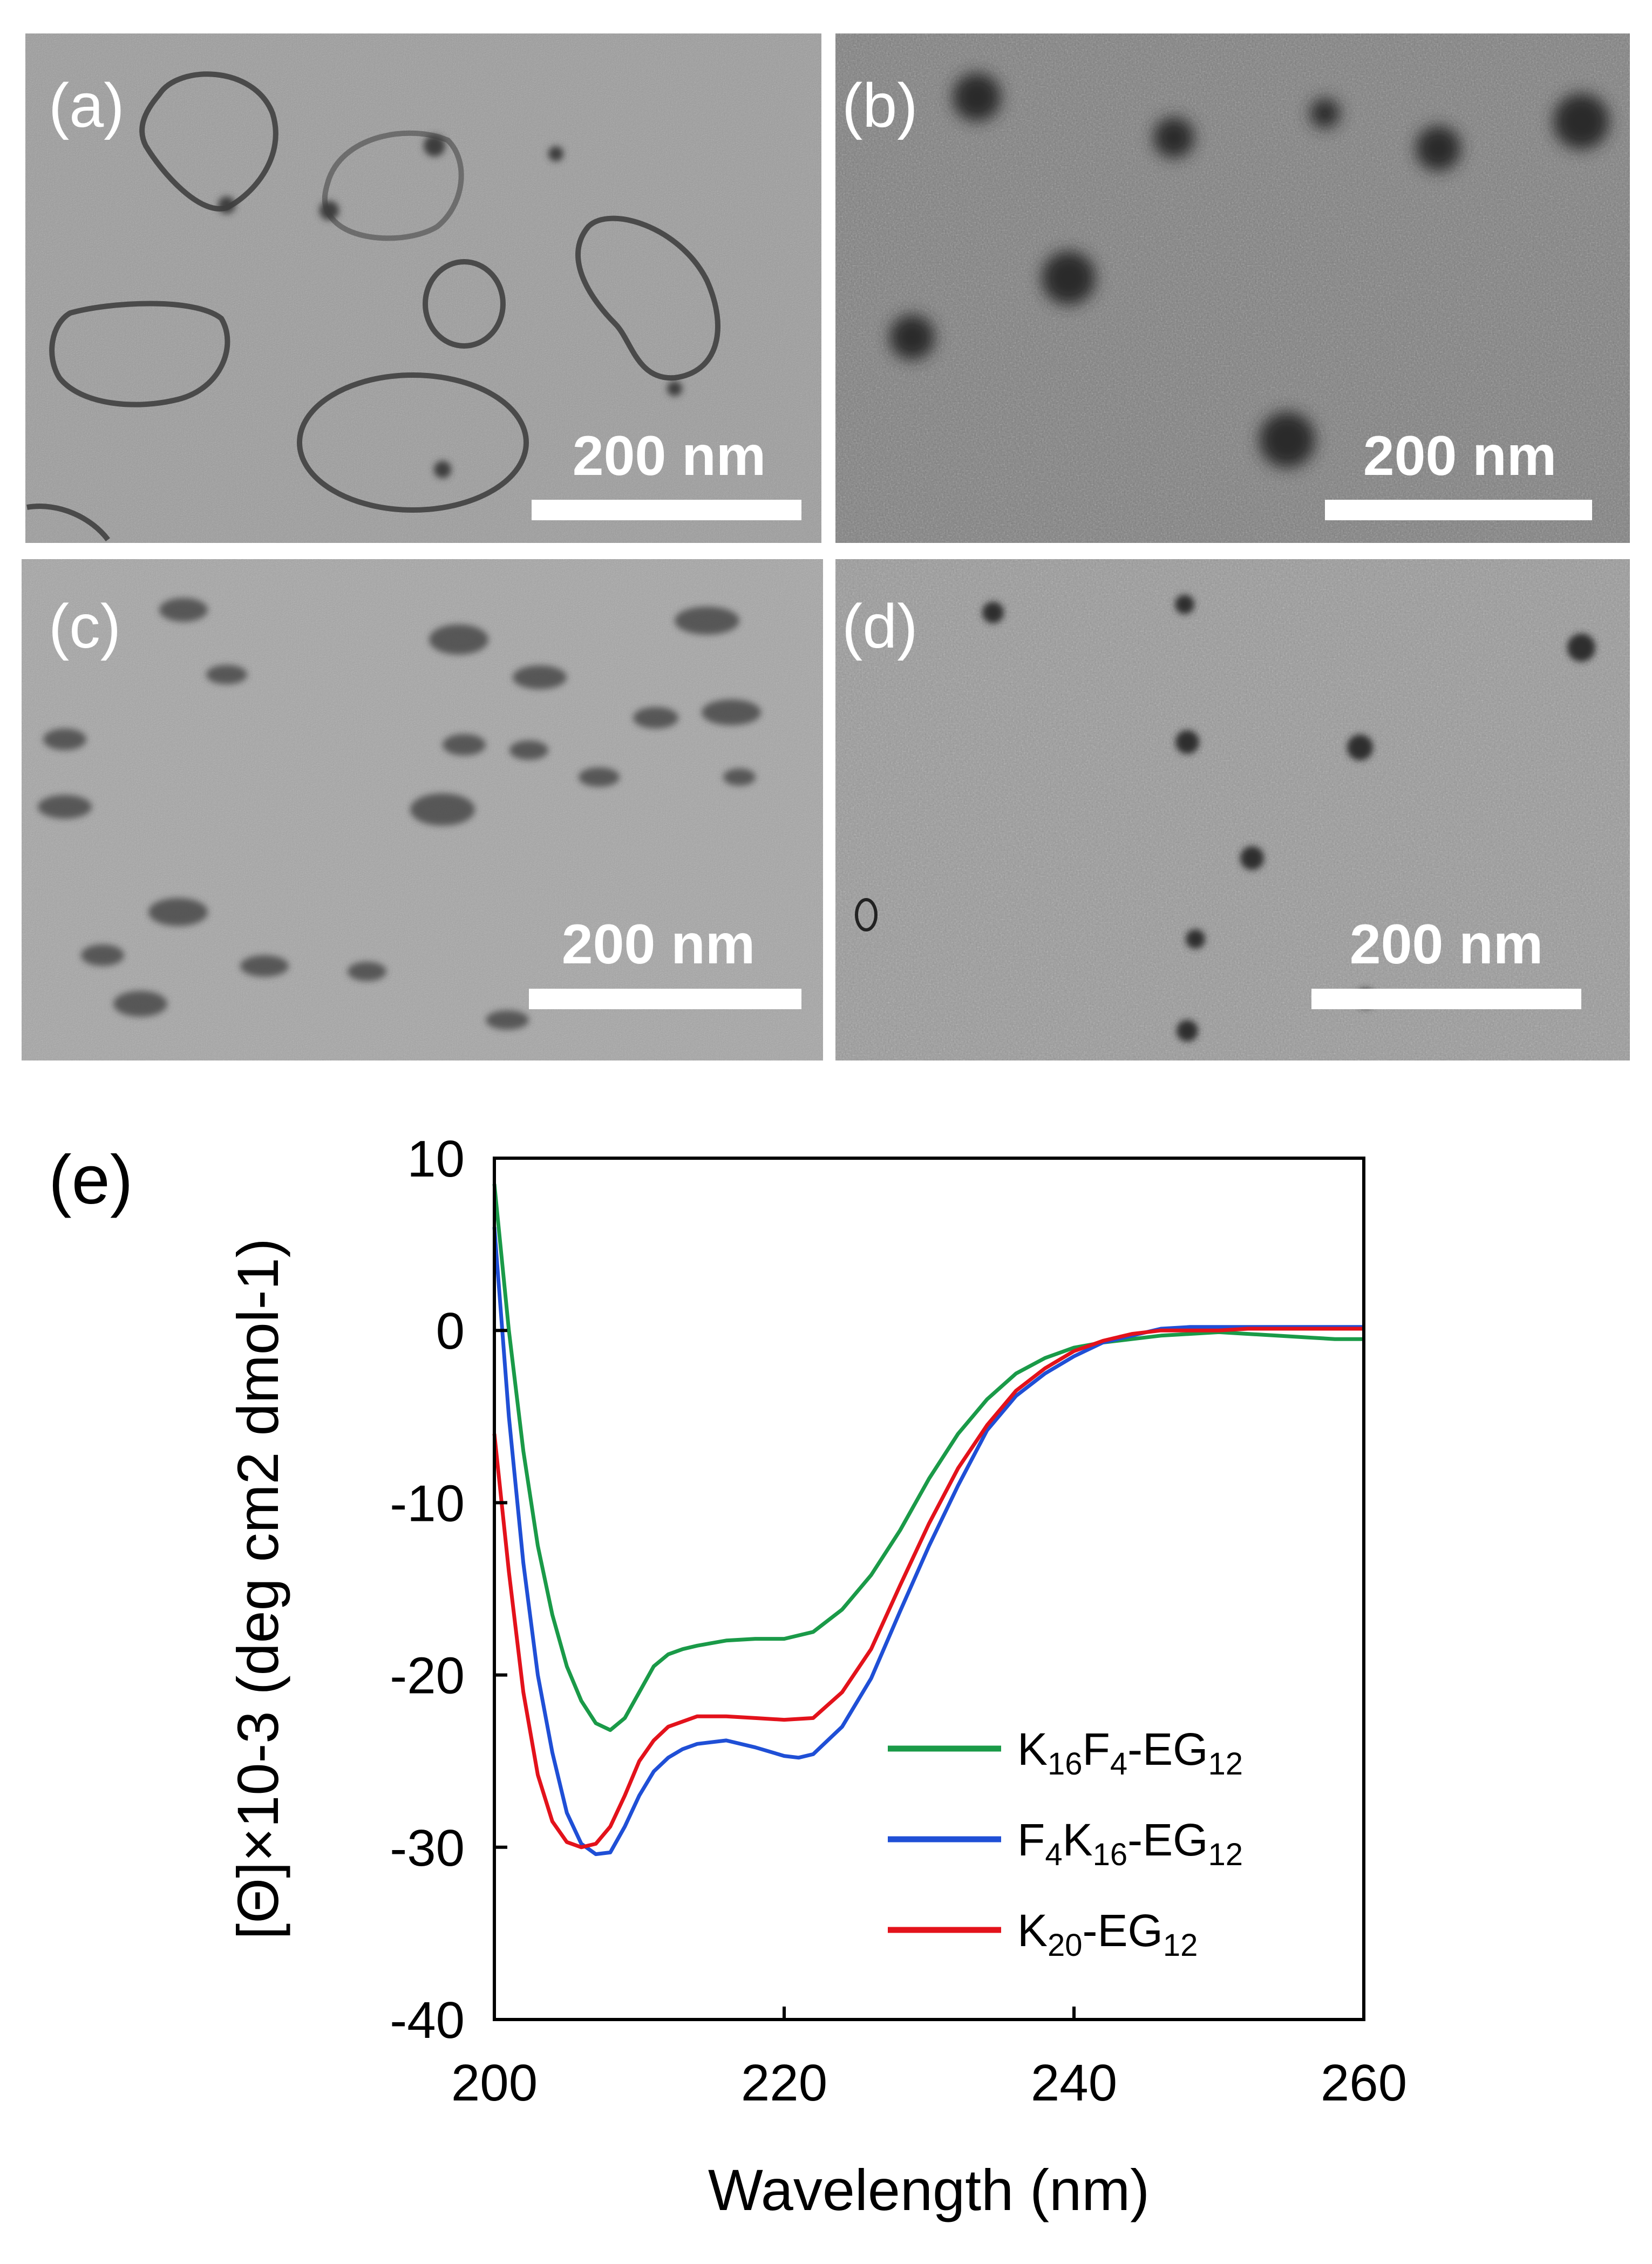 The width and height of the screenshot is (1652, 2264). What do you see at coordinates (427, 1503) in the screenshot?
I see `y-tick-label-3: -10` at bounding box center [427, 1503].